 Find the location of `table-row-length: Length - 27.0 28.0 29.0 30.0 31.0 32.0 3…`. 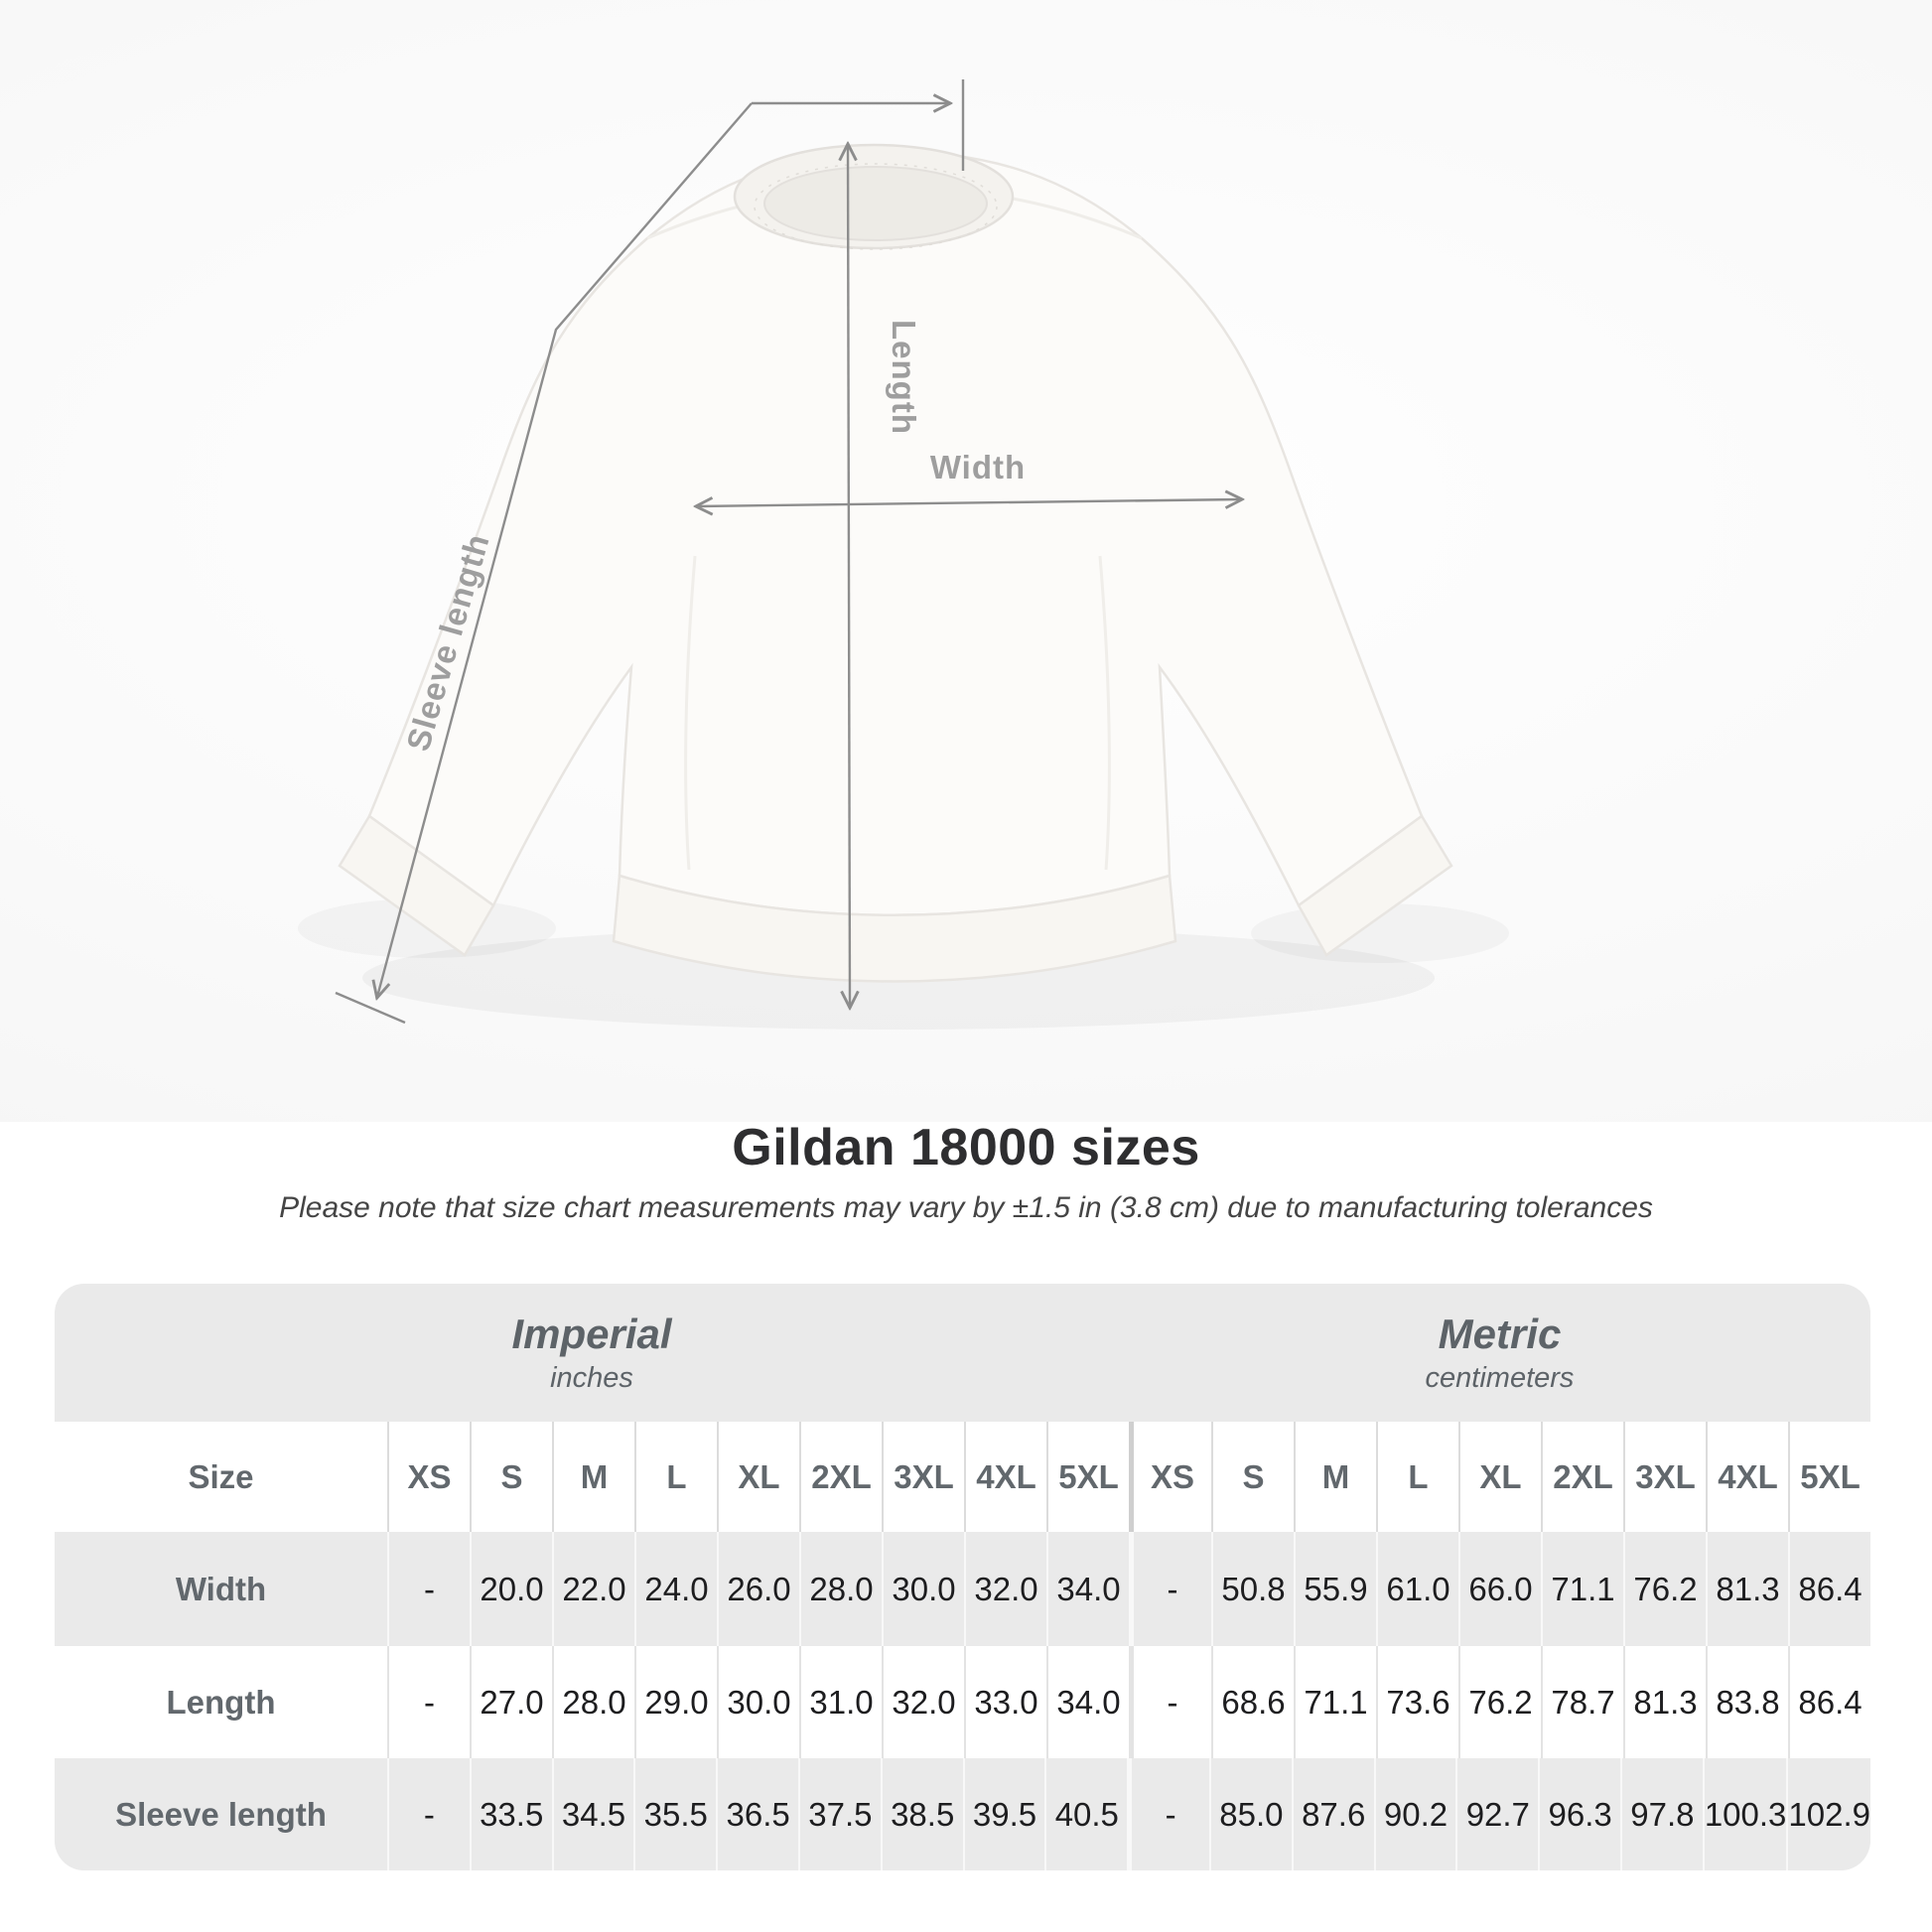

table-row-length: Length - 27.0 28.0 29.0 30.0 31.0 32.0 3… is located at coordinates (963, 1702).